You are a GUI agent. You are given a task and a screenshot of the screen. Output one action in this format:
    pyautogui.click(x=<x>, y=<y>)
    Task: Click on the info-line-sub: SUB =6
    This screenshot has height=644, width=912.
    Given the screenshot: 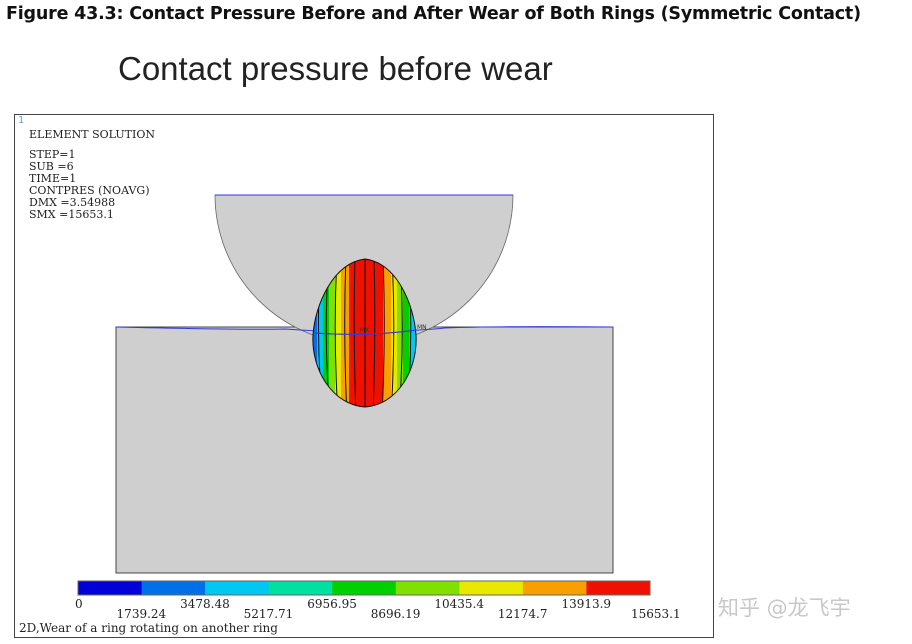 What is the action you would take?
    pyautogui.click(x=51, y=166)
    